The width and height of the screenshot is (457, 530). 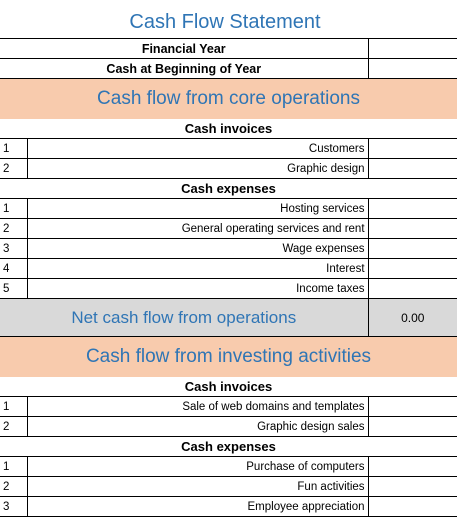 What do you see at coordinates (14, 268) in the screenshot?
I see `item-number: 4` at bounding box center [14, 268].